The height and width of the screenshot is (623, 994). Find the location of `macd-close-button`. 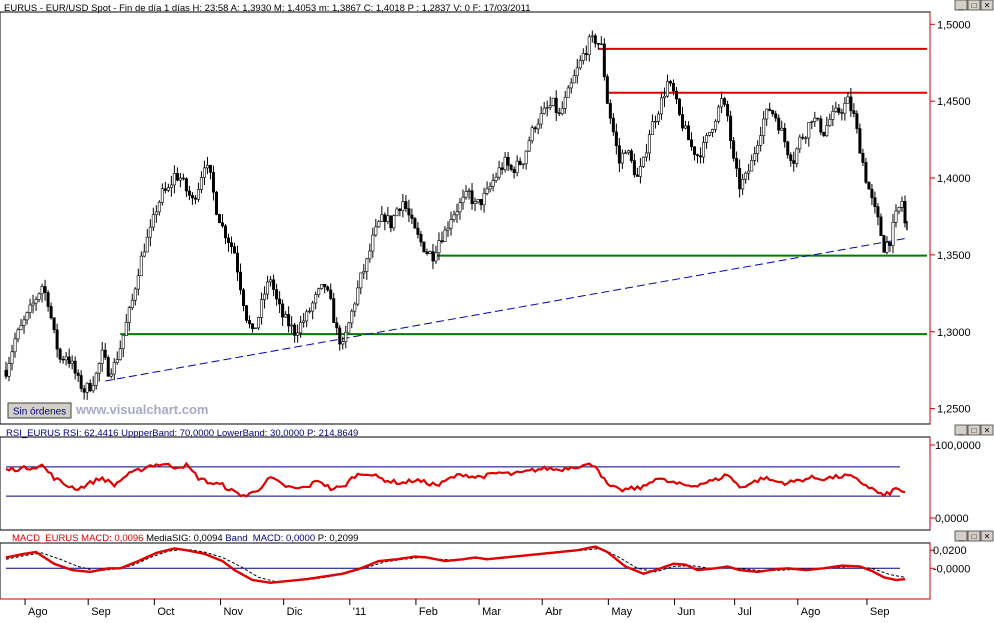

macd-close-button is located at coordinates (987, 536).